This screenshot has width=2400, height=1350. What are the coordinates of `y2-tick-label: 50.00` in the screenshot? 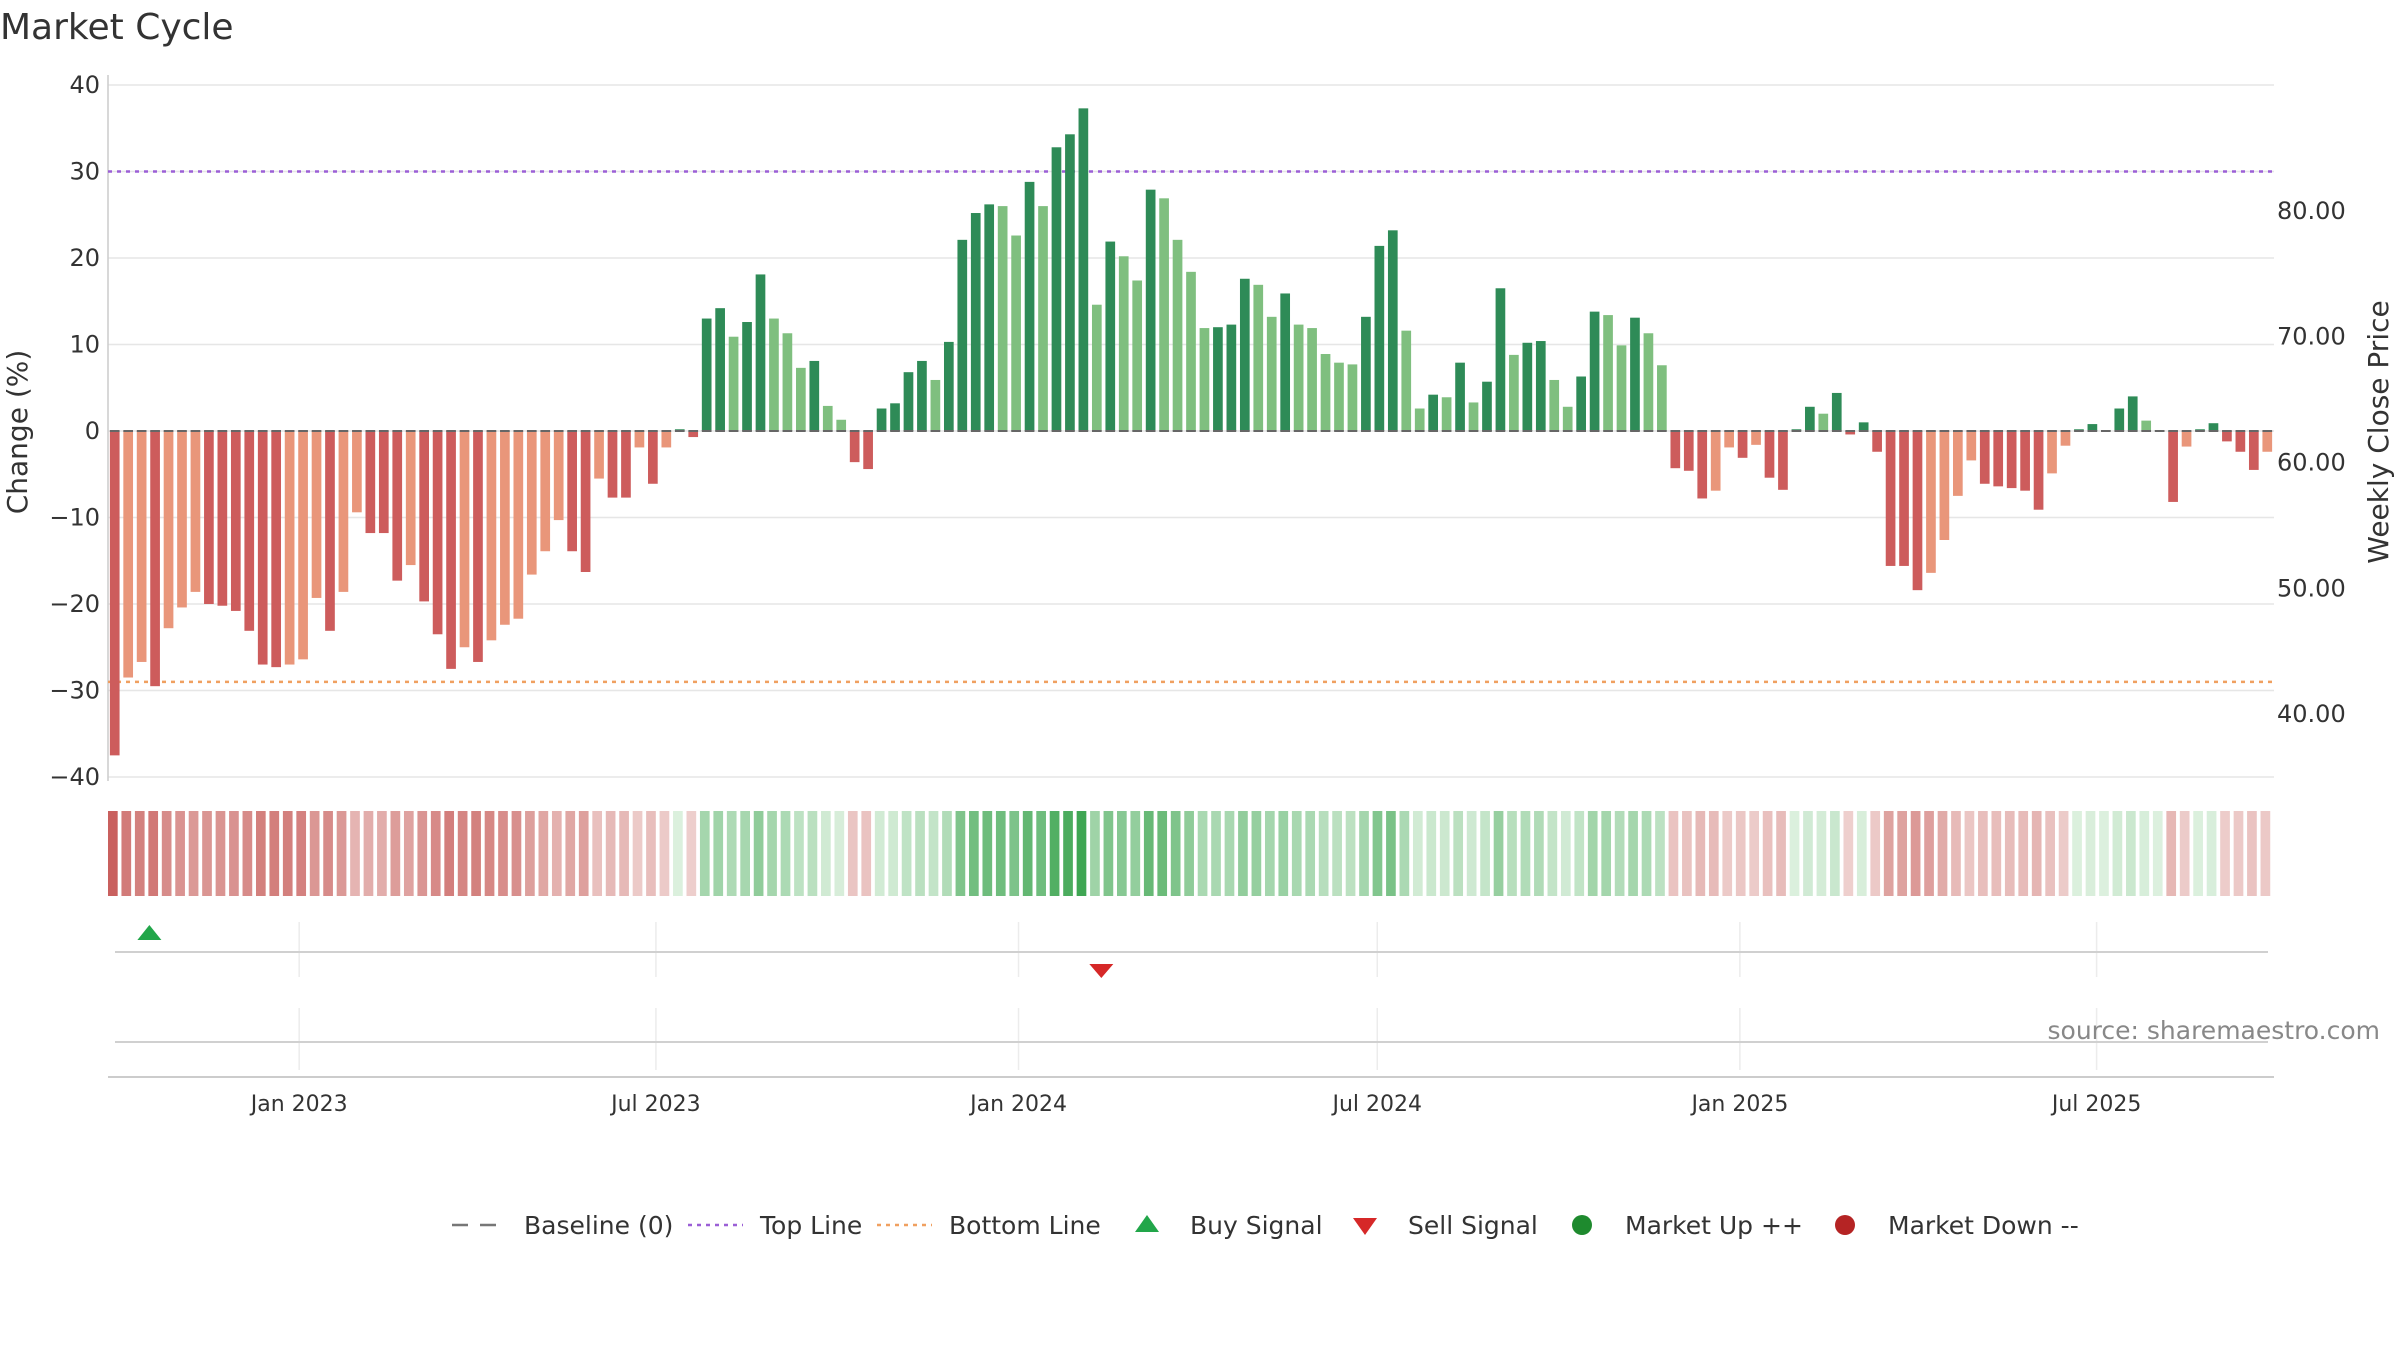 It's located at (2311, 588).